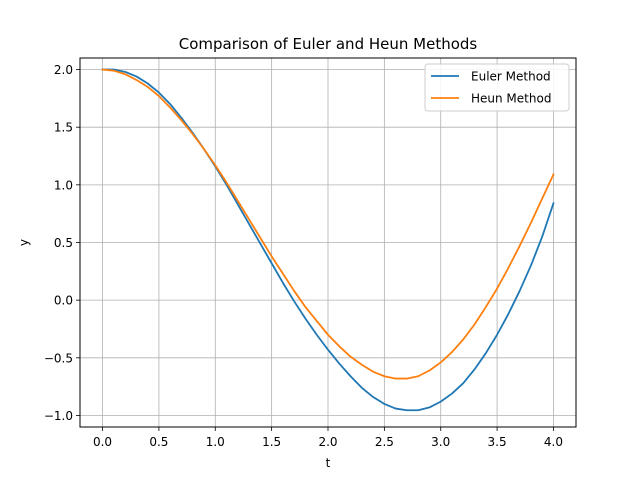 Image resolution: width=640 pixels, height=480 pixels. Describe the element at coordinates (511, 77) in the screenshot. I see `legend-label: Euler Method` at that location.